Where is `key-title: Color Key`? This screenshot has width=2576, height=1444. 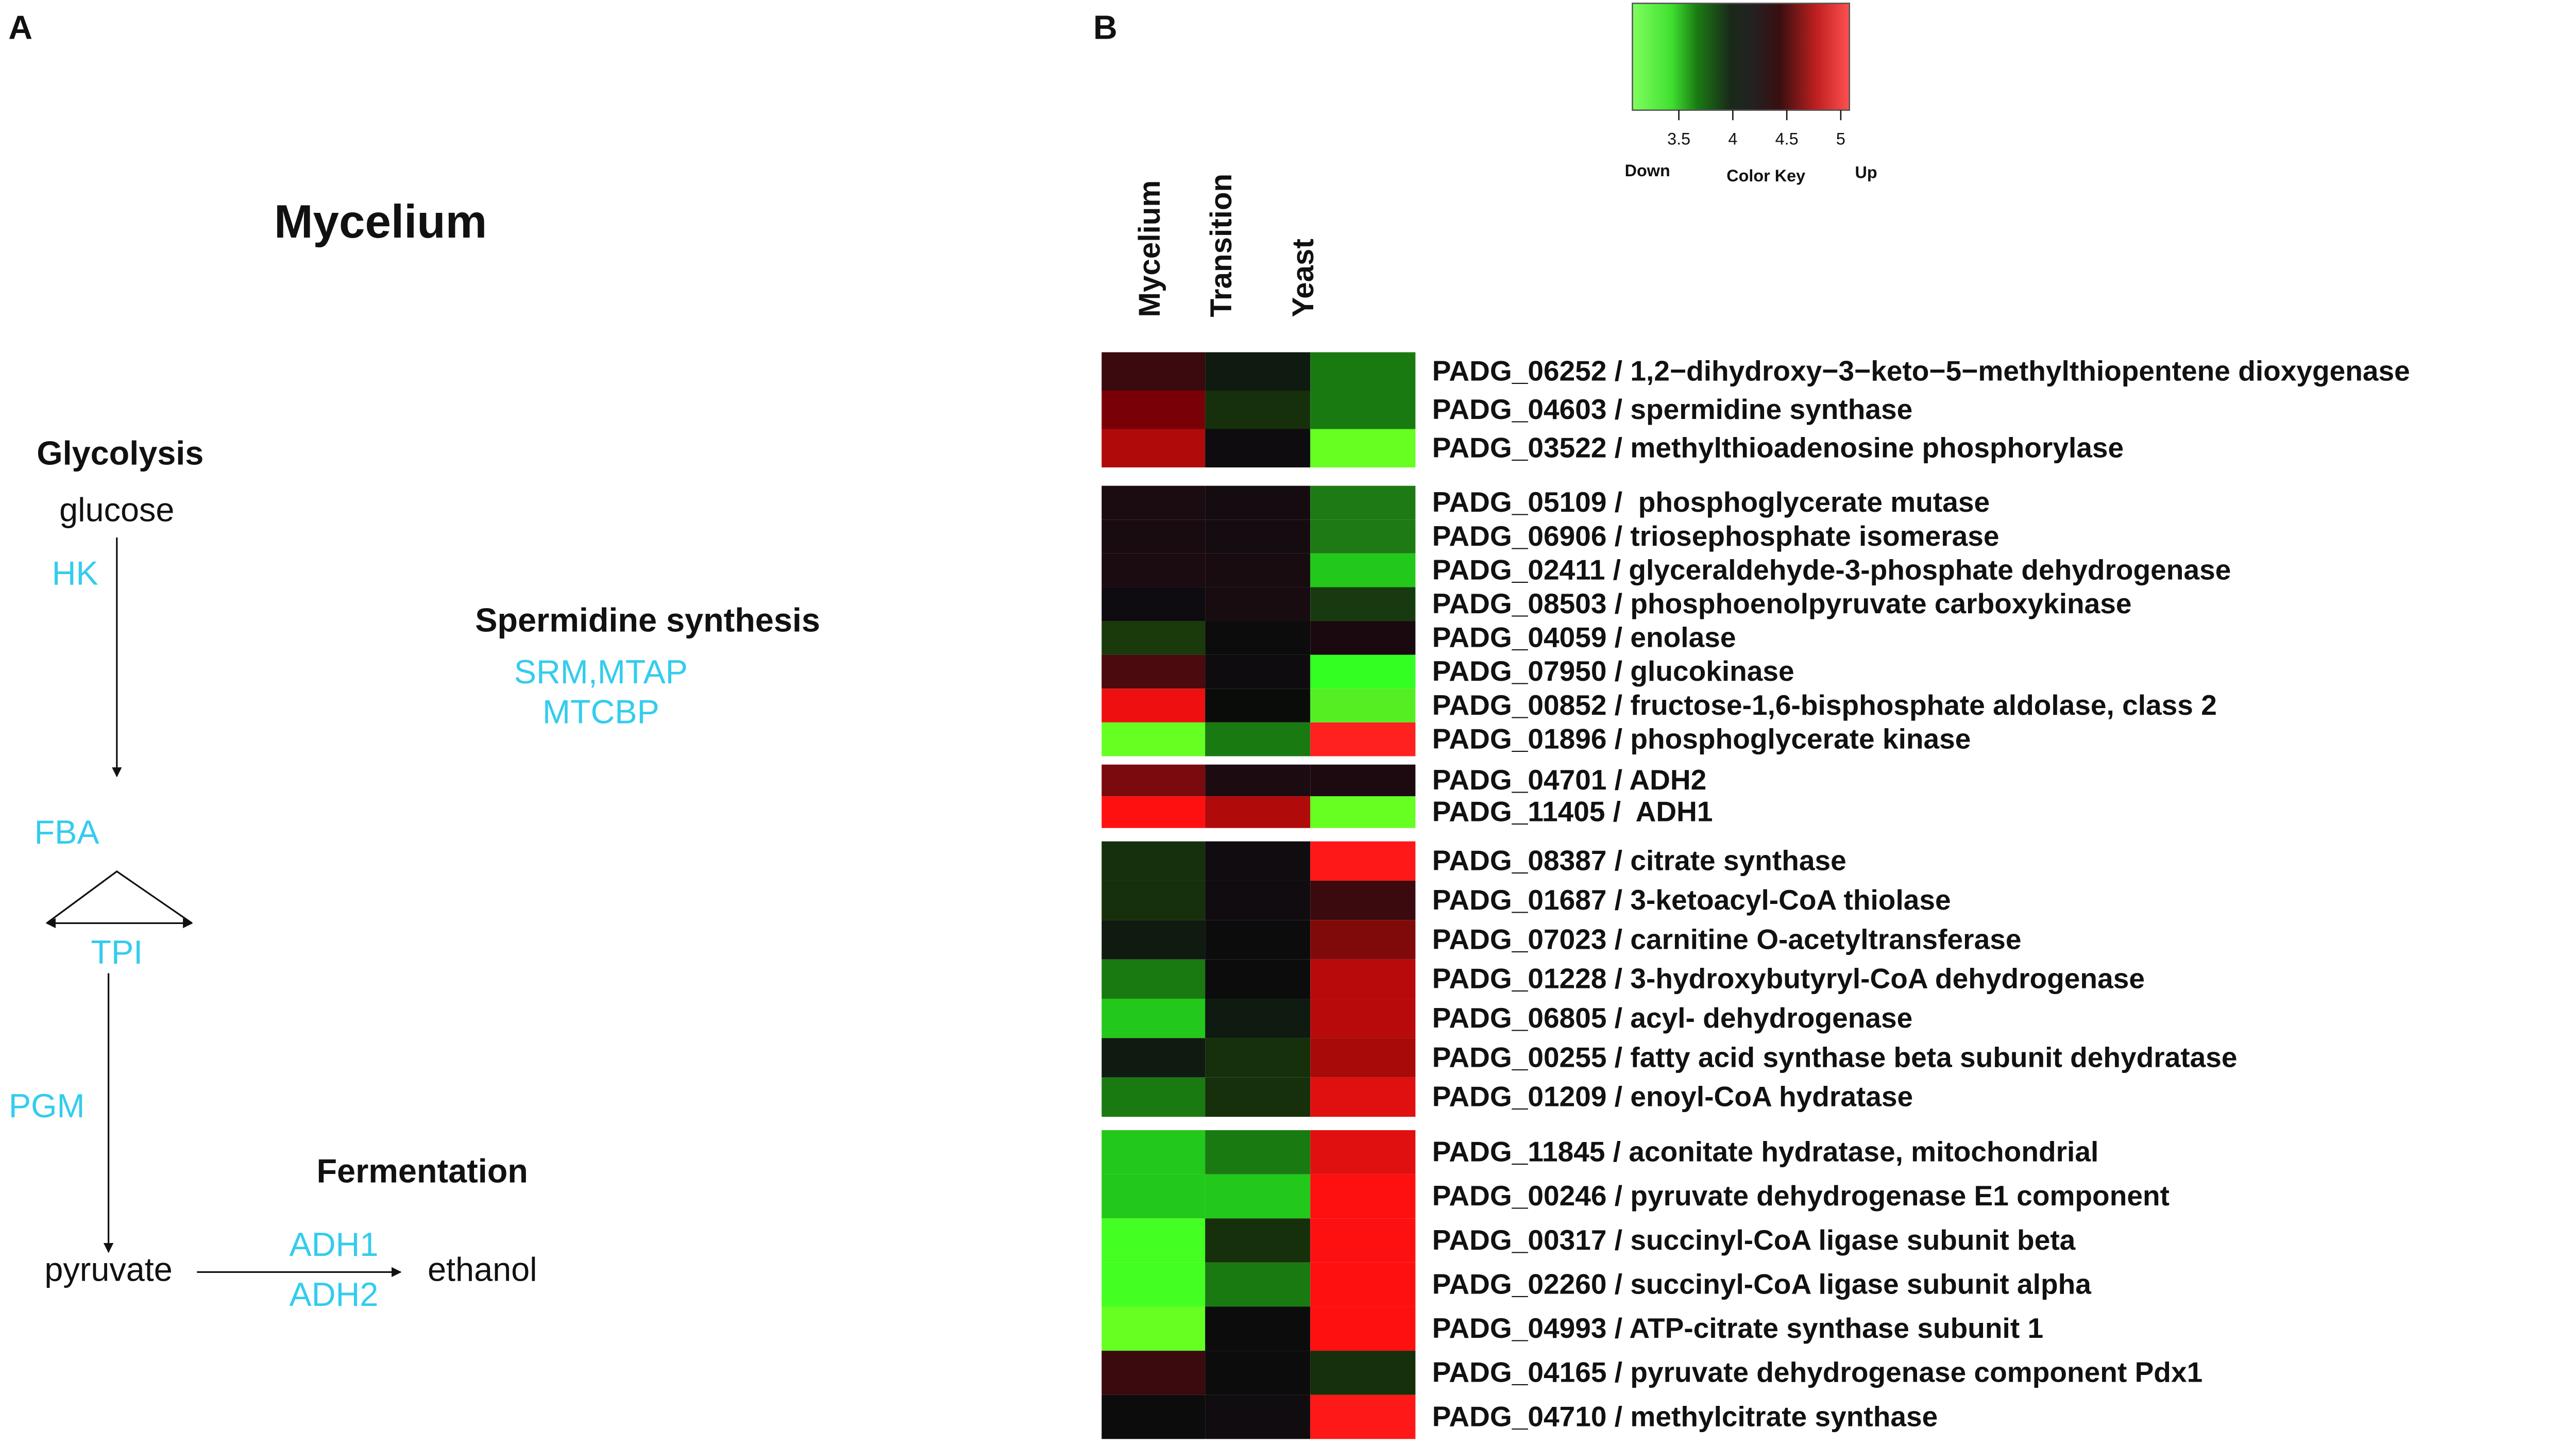 key-title: Color Key is located at coordinates (1765, 175).